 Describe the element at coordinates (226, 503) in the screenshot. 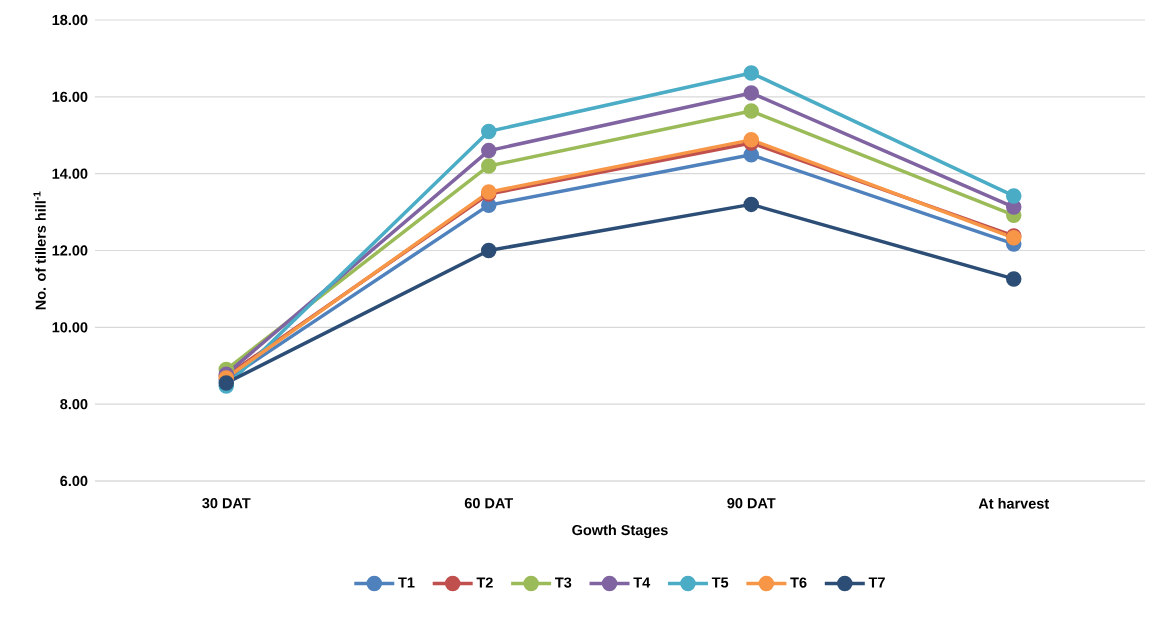

I see `x-tick-label: 30 DAT` at that location.